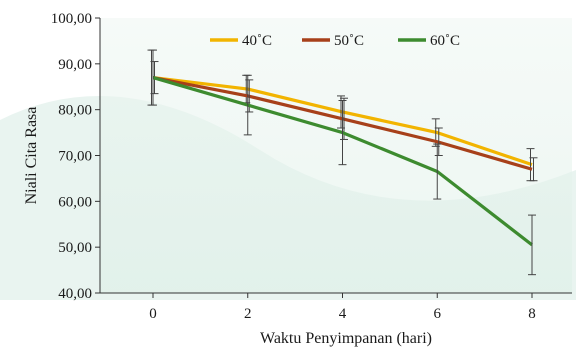 The height and width of the screenshot is (347, 576). I want to click on y-tick-label: 90,00, so click(75, 65).